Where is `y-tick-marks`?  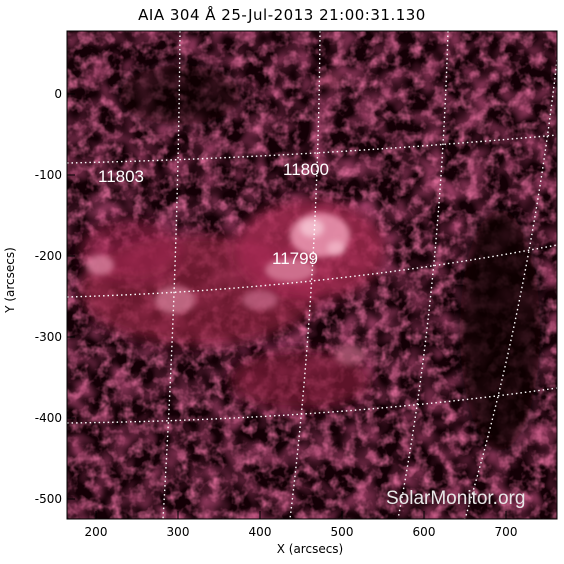 y-tick-marks is located at coordinates (71, 296).